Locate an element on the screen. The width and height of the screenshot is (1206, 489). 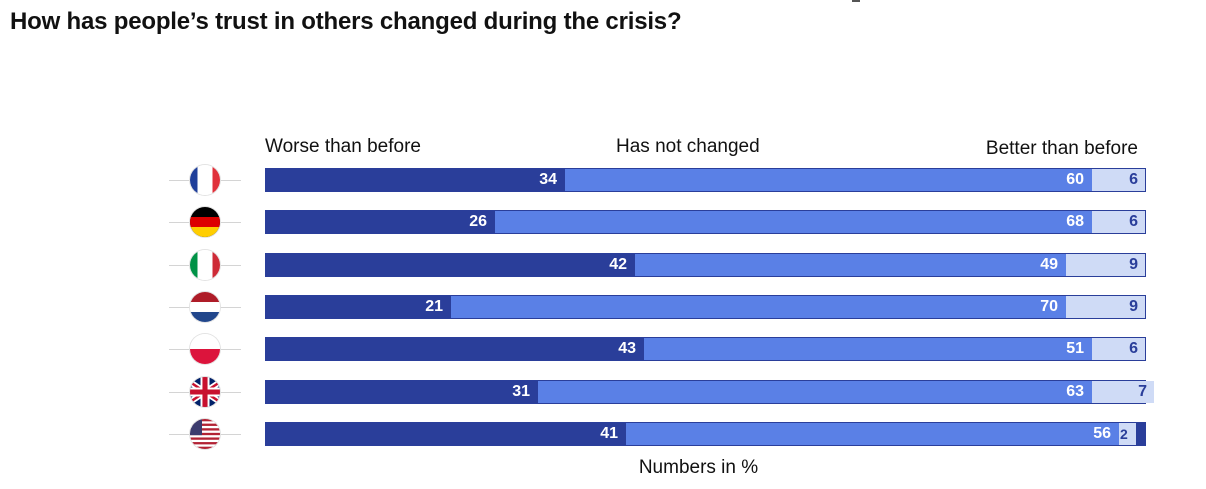
data-label-unchanged: 63 is located at coordinates (1075, 391).